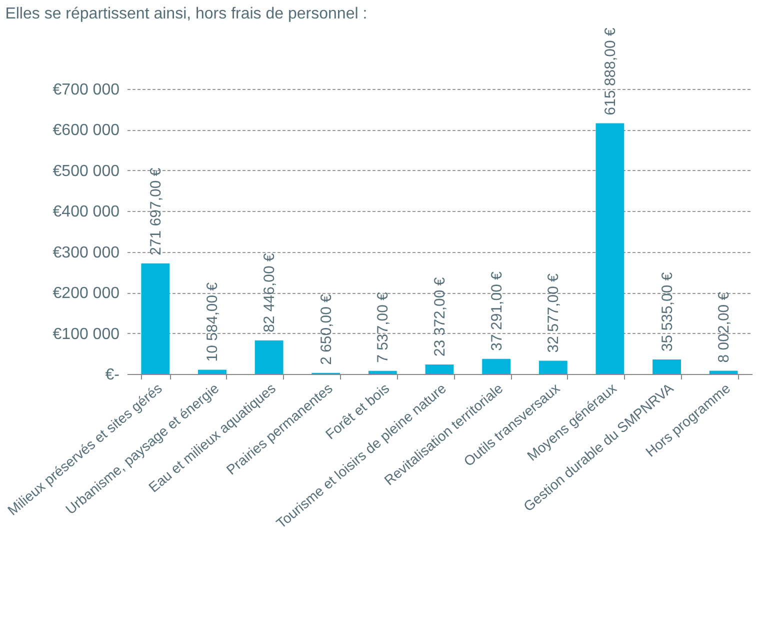 This screenshot has height=643, width=784. What do you see at coordinates (497, 310) in the screenshot?
I see `data-label: 37 291,00 €` at bounding box center [497, 310].